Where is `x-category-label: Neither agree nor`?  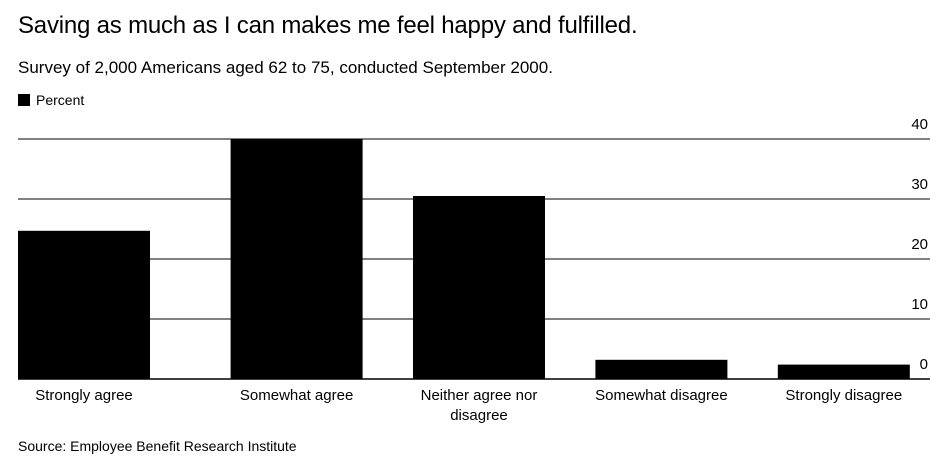
x-category-label: Neither agree nor is located at coordinates (479, 395).